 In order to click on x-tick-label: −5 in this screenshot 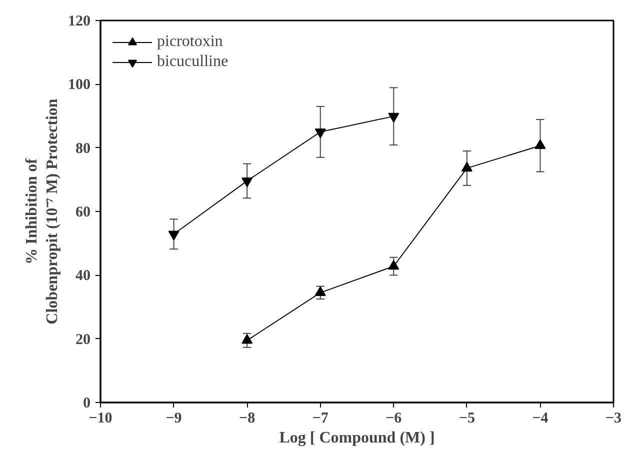, I will do `click(466, 418)`.